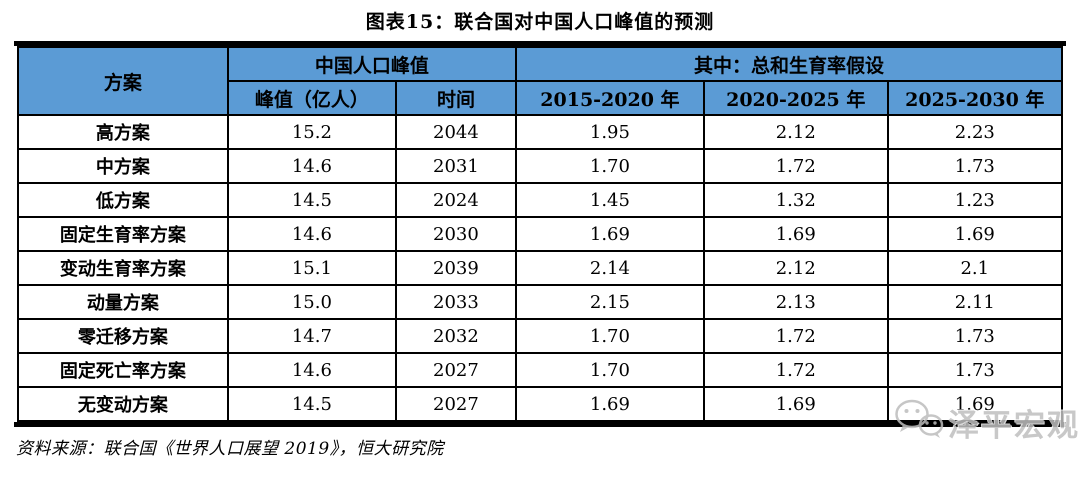 The width and height of the screenshot is (1080, 482). I want to click on table-row: 无变动方案 14.5 2027 1.69 1.69 1.69, so click(540, 404).